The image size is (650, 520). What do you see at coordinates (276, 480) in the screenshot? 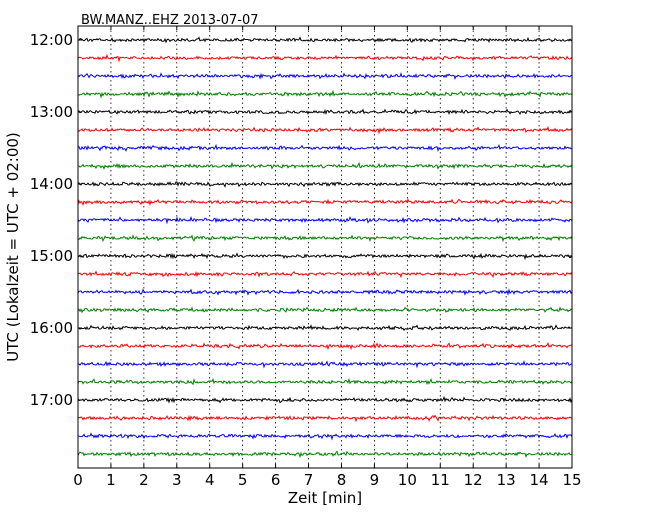
I see `x-tick-label: 6` at bounding box center [276, 480].